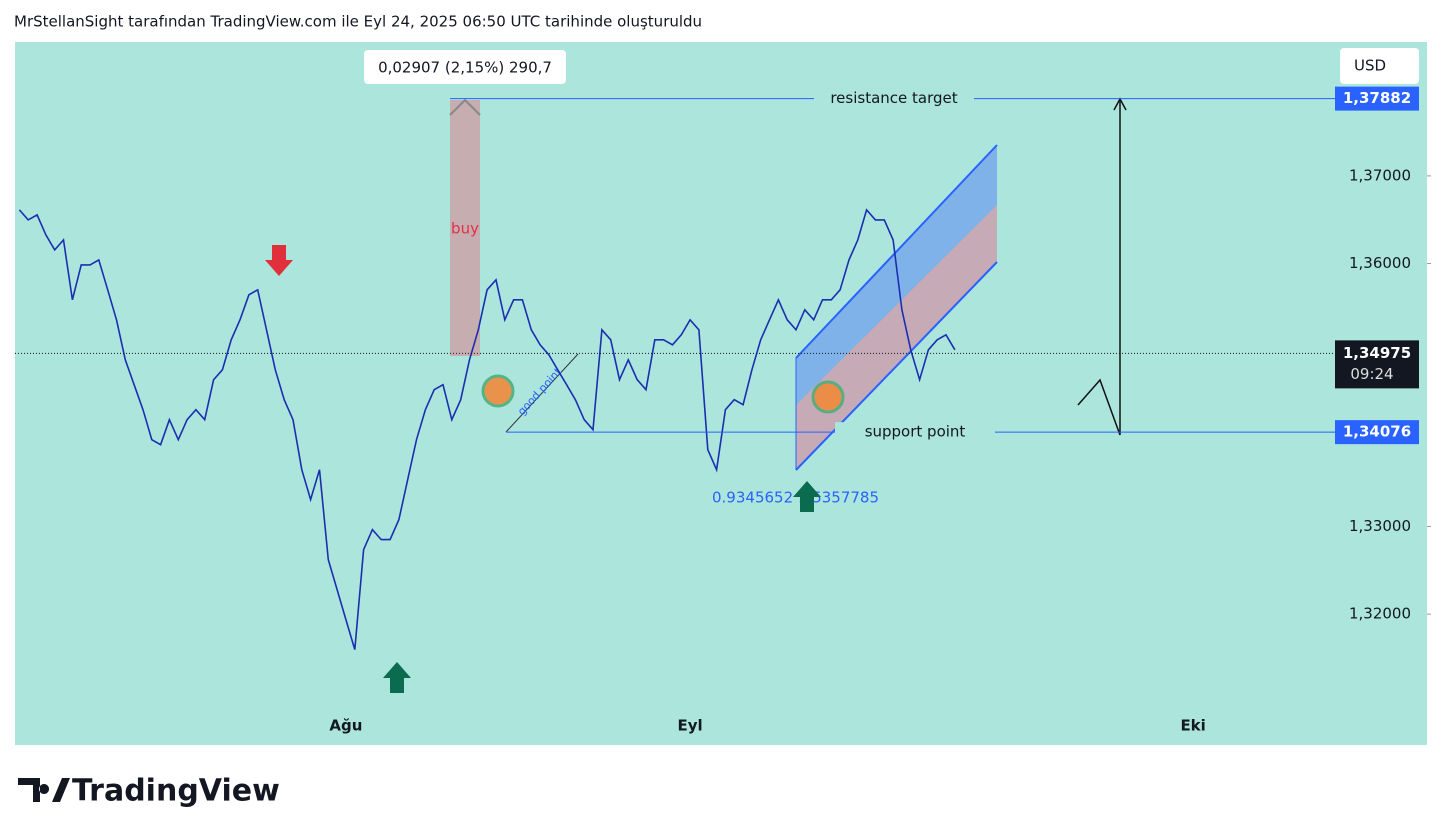 Image resolution: width=1442 pixels, height=840 pixels. What do you see at coordinates (1380, 263) in the screenshot?
I see `y-tick-label: 1,36000` at bounding box center [1380, 263].